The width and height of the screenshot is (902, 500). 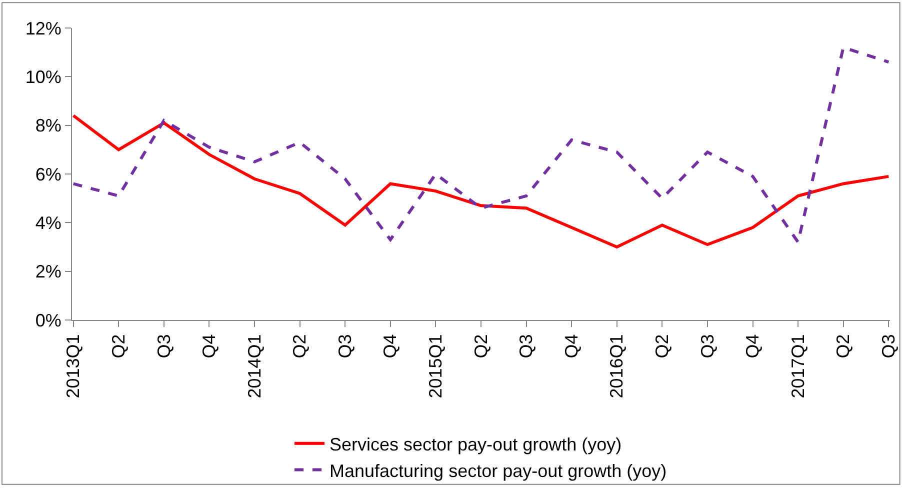 What do you see at coordinates (798, 366) in the screenshot?
I see `x-tick-label: 2017Q1` at bounding box center [798, 366].